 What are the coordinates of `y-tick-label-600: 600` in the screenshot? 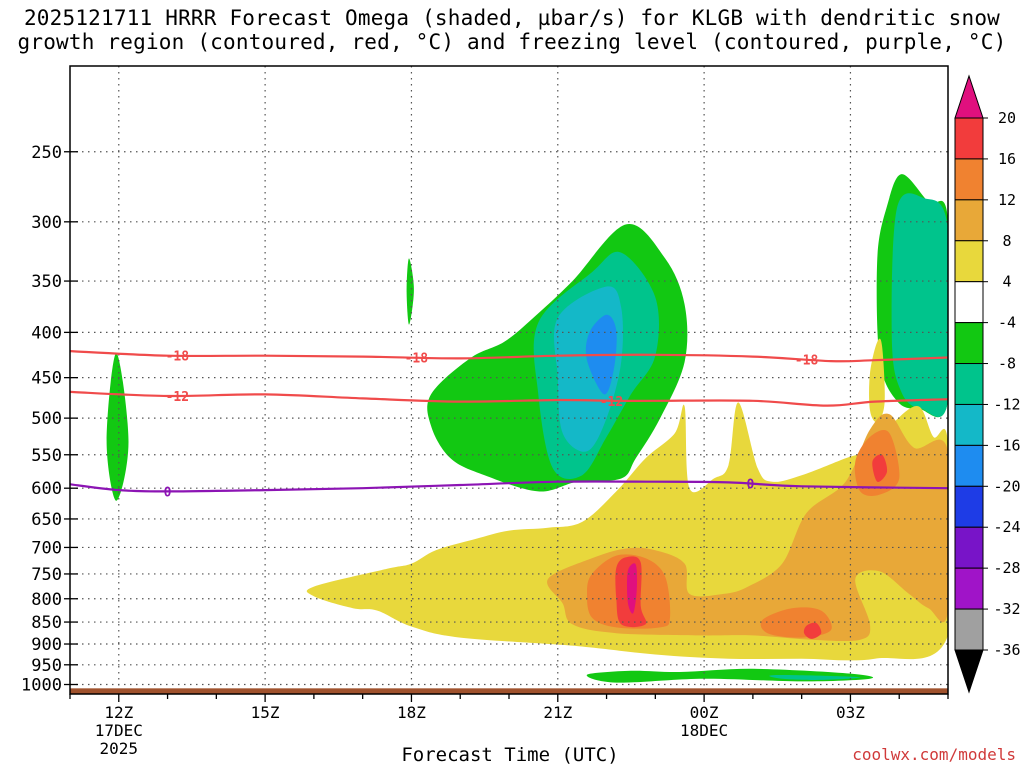 It's located at (46, 489).